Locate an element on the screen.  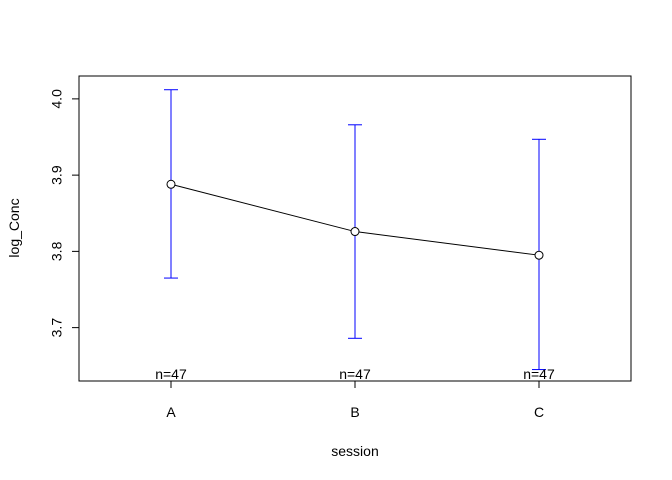
points is located at coordinates (355, 219).